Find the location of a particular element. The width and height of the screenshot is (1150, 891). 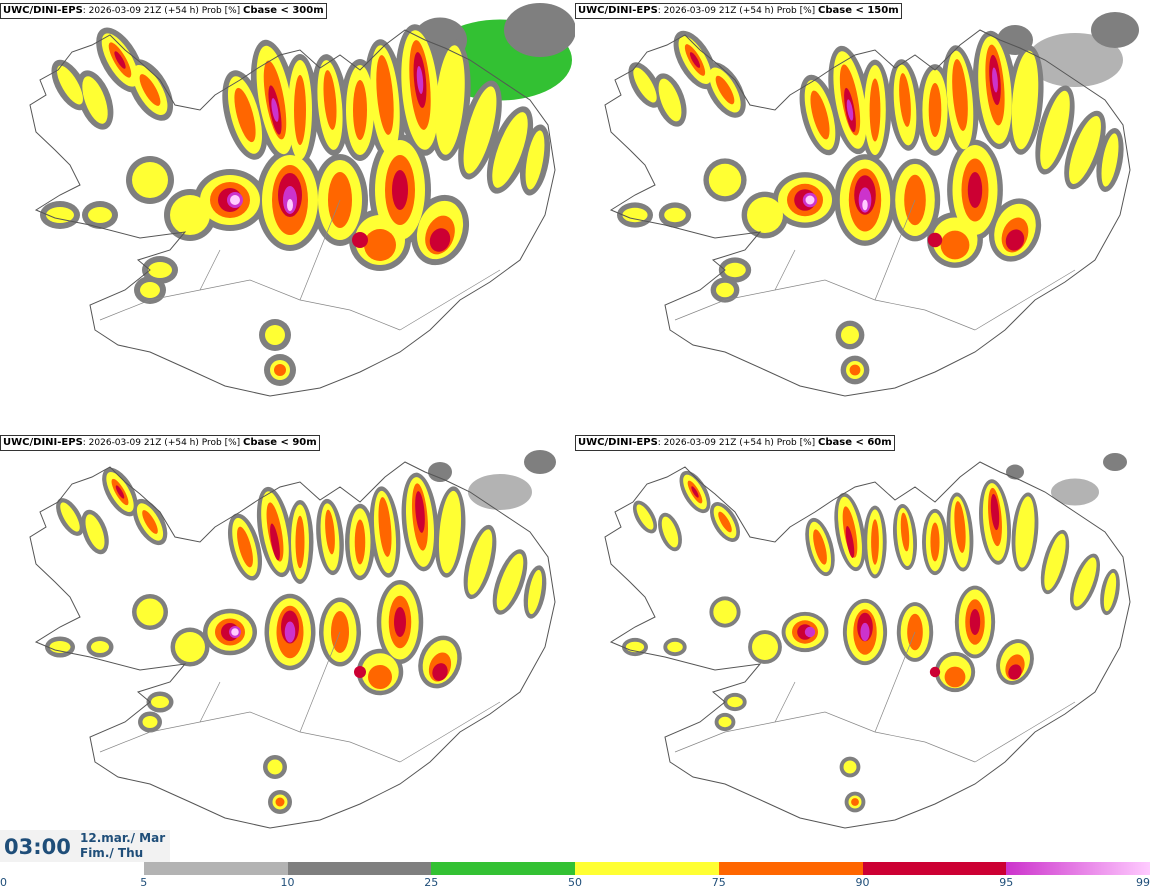

colorbar-tick-label: 99 is located at coordinates (1143, 882).